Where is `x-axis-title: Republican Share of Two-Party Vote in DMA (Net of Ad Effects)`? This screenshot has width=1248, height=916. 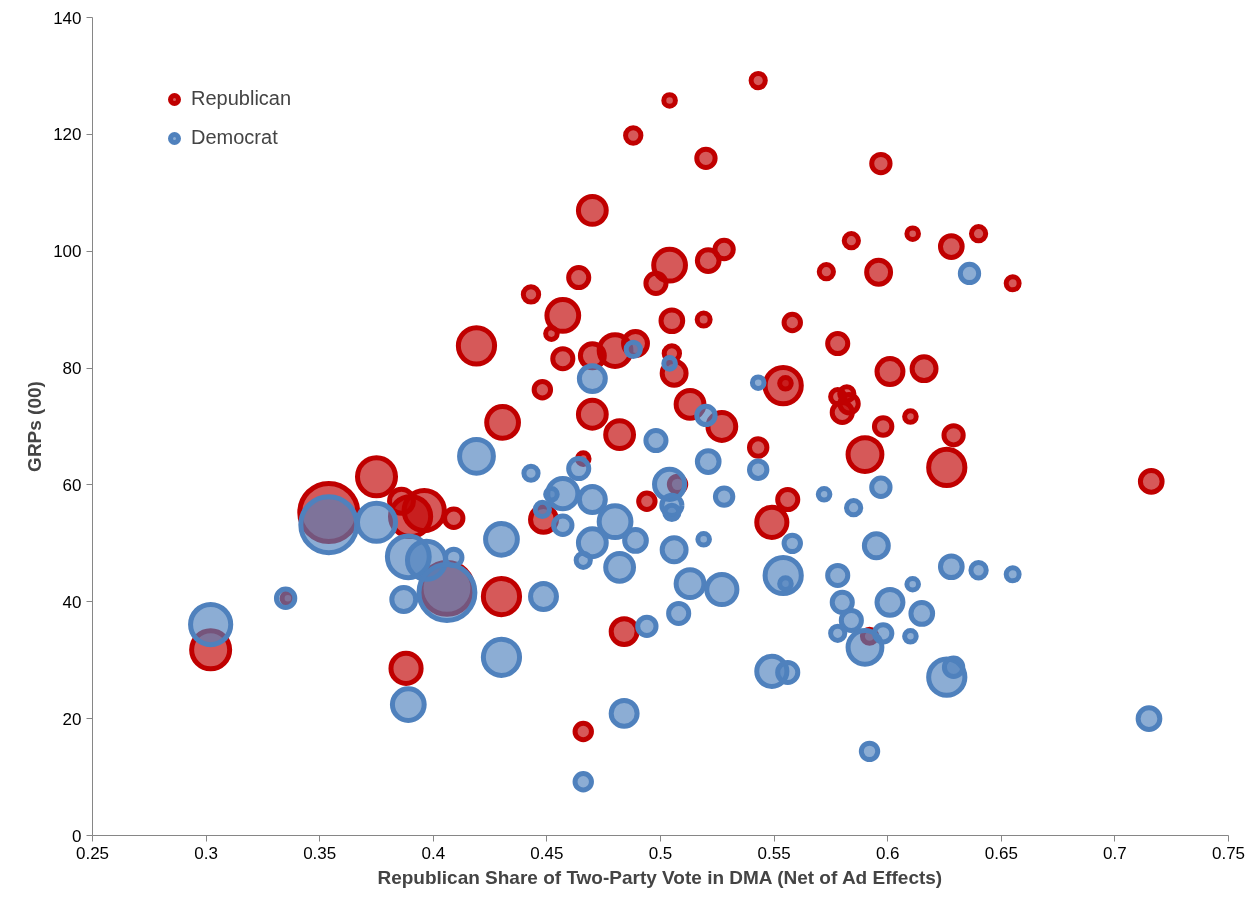
x-axis-title: Republican Share of Two-Party Vote in DMA (Net of Ad Effects) is located at coordinates (660, 877).